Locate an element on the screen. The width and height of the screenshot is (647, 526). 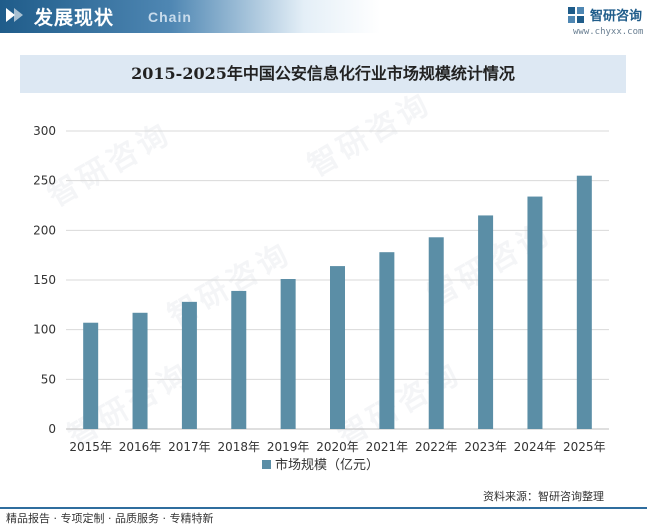
x-tick-label: 2015年 is located at coordinates (90, 447).